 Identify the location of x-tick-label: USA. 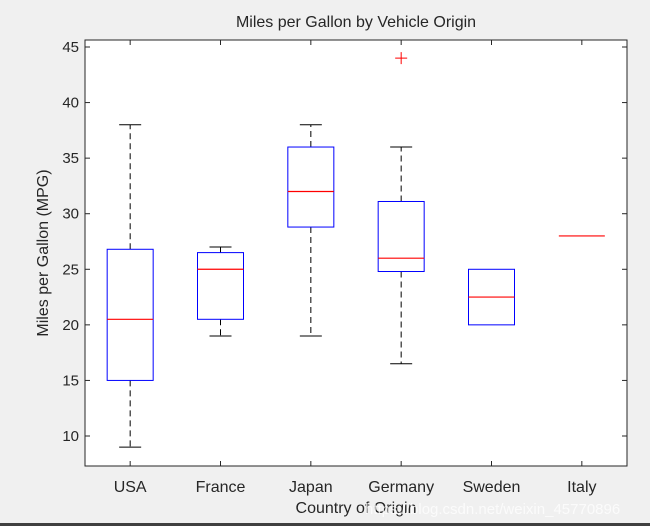
(130, 487).